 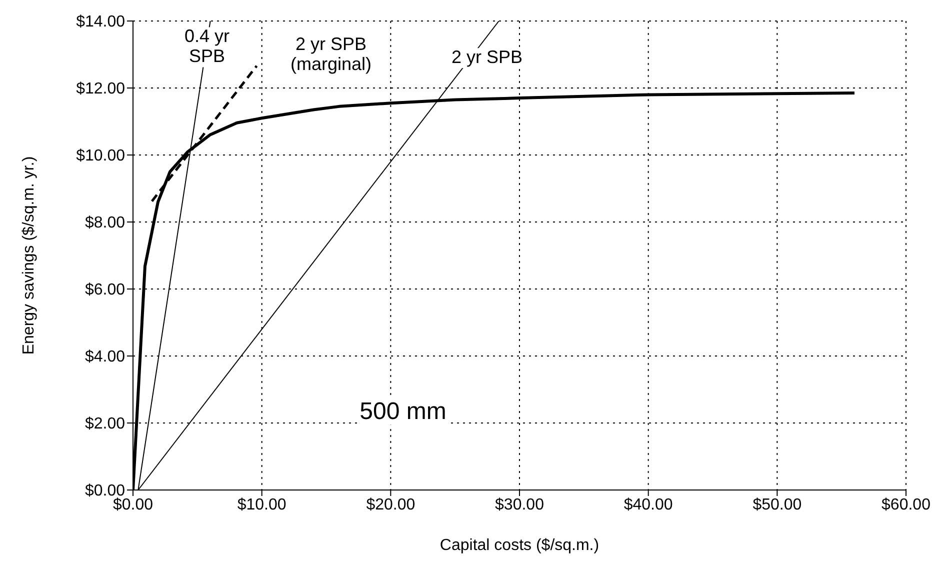 I want to click on x-tick-label: $10.00, so click(x=261, y=505).